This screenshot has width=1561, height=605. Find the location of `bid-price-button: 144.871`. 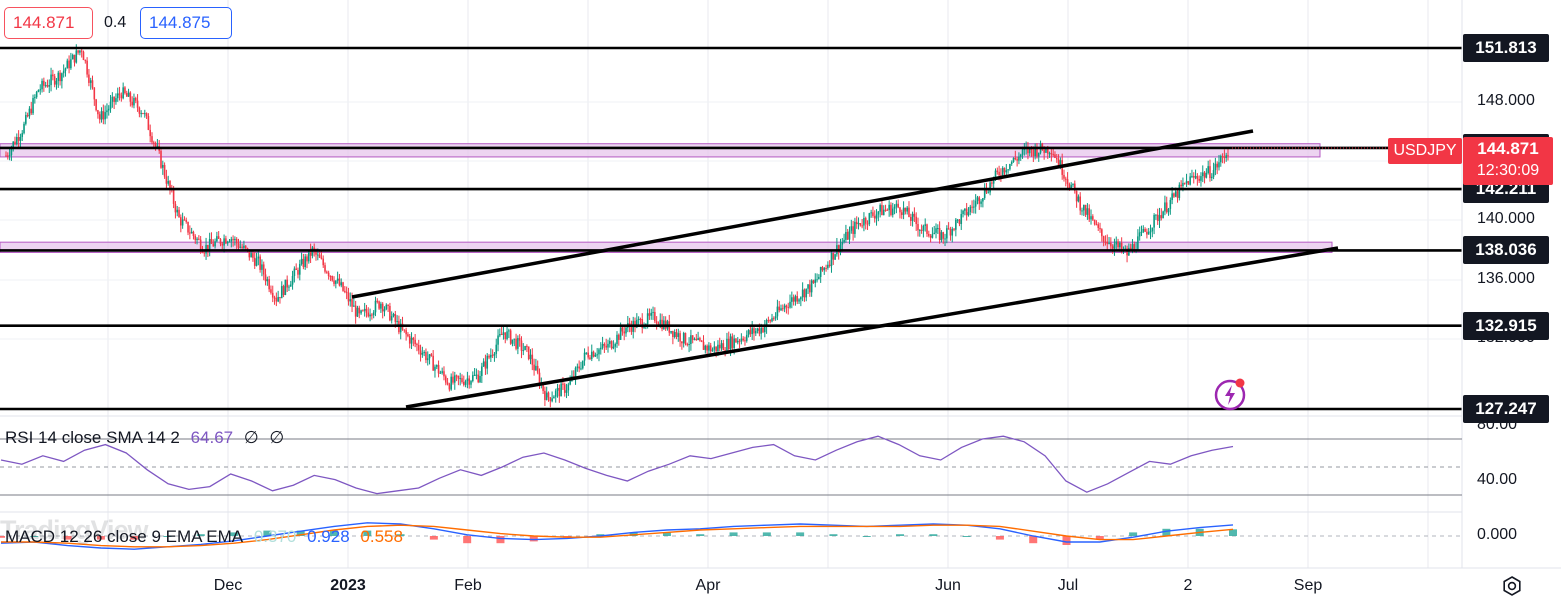

bid-price-button: 144.871 is located at coordinates (48, 23).